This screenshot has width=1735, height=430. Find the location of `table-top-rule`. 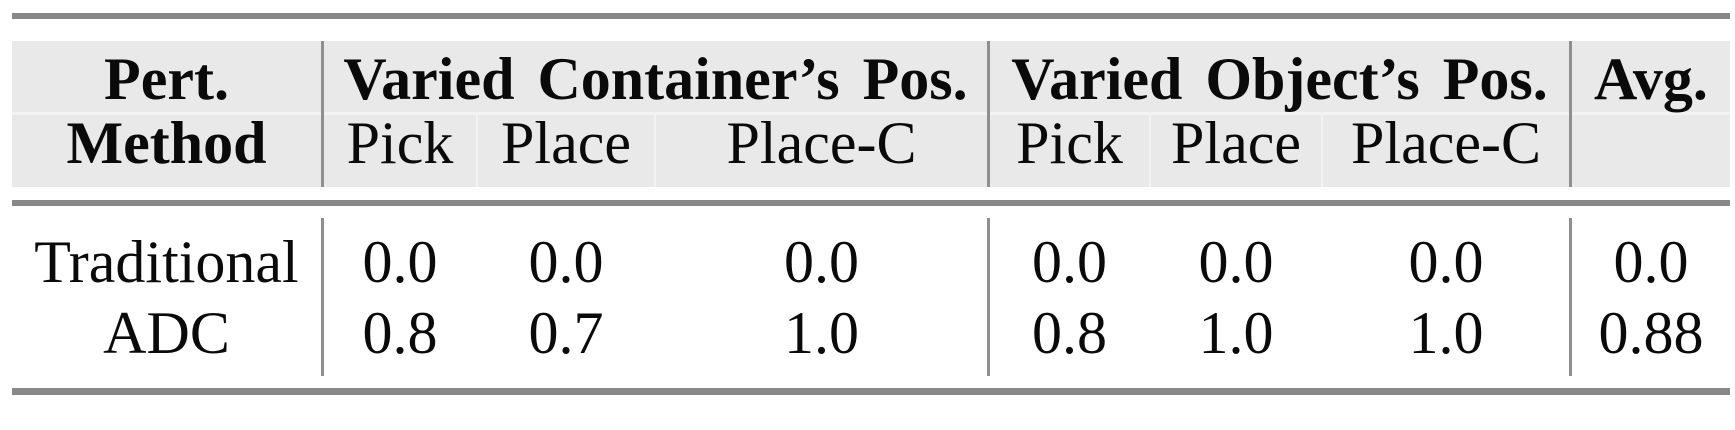

table-top-rule is located at coordinates (871, 16).